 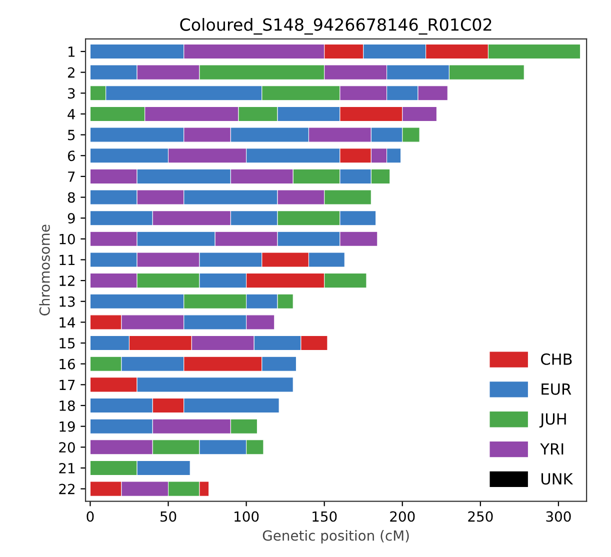 I want to click on y-tick-label: 6, so click(x=71, y=156).